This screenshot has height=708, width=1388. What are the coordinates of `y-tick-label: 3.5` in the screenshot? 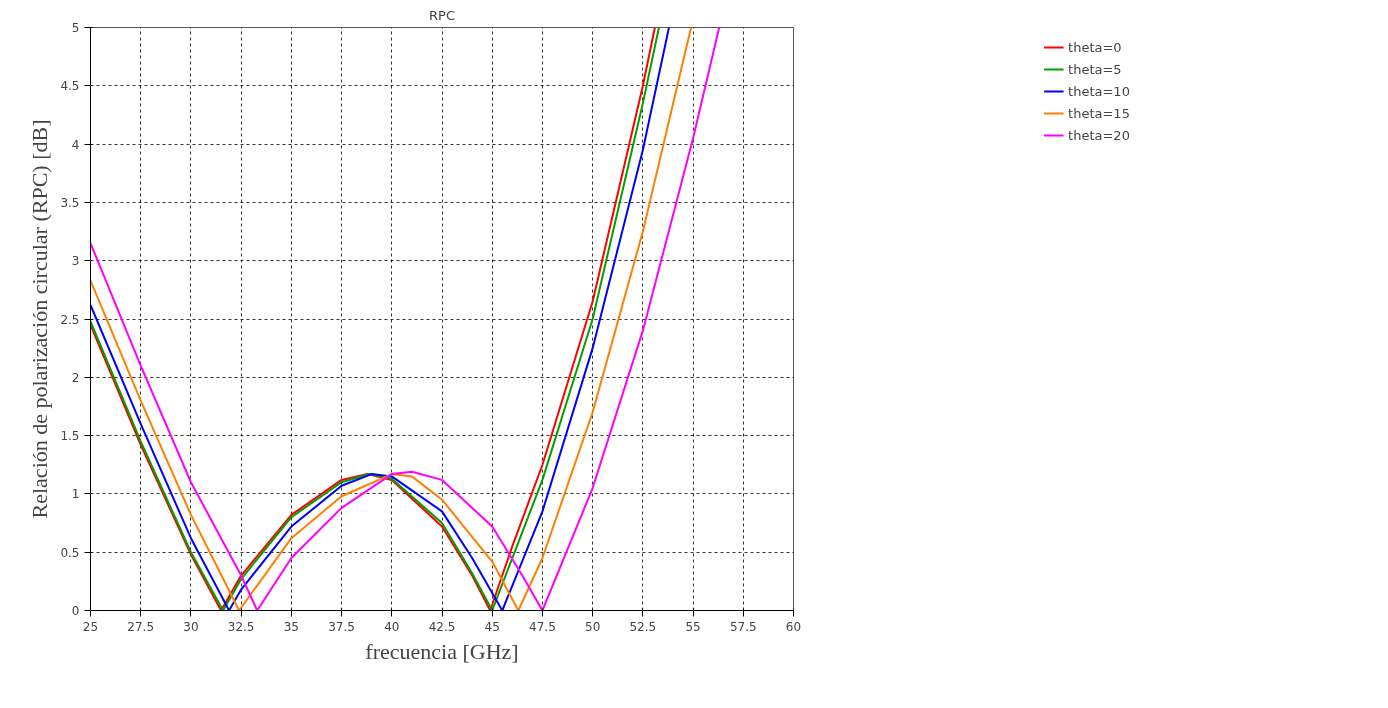 It's located at (70, 202).